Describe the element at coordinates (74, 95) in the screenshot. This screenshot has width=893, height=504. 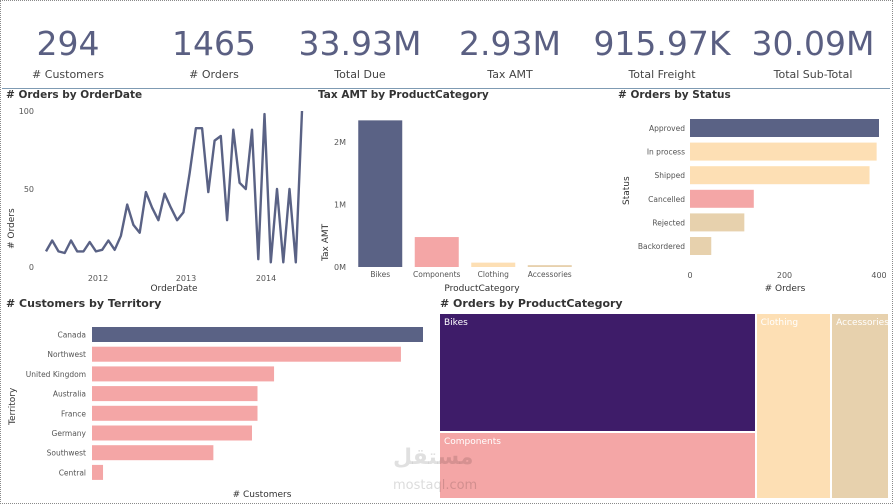
I see `line-chart-title: # Orders by OrderDate` at that location.